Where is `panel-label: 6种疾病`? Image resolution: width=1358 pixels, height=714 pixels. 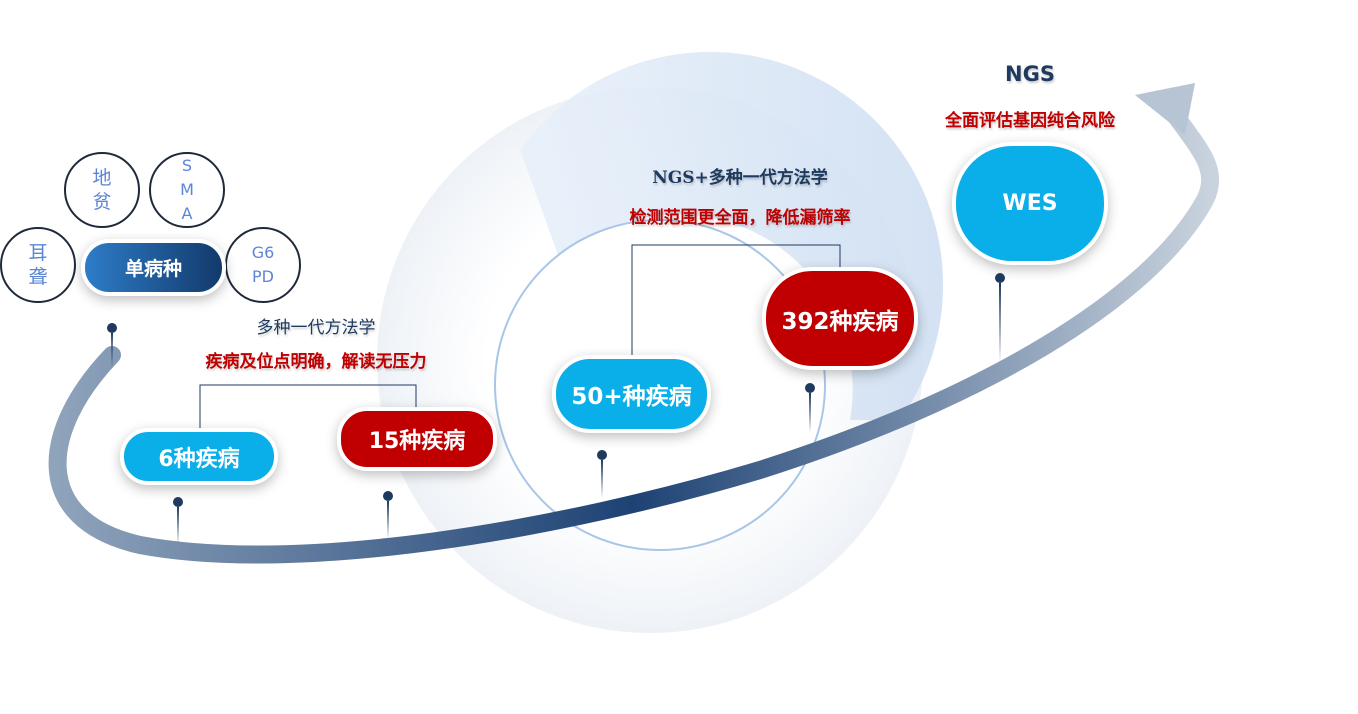
panel-label: 6种疾病 is located at coordinates (199, 459).